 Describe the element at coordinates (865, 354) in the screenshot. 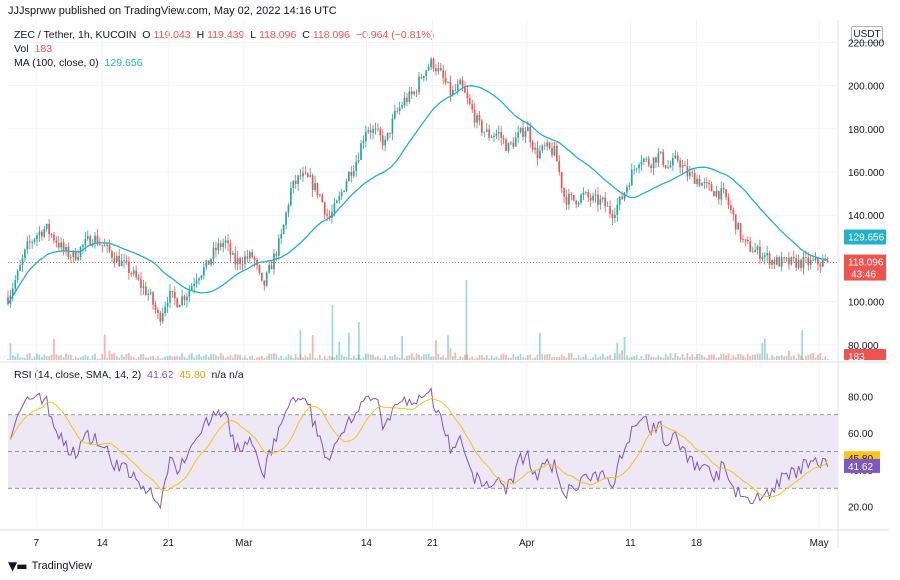

I see `volume-badge-bg` at that location.